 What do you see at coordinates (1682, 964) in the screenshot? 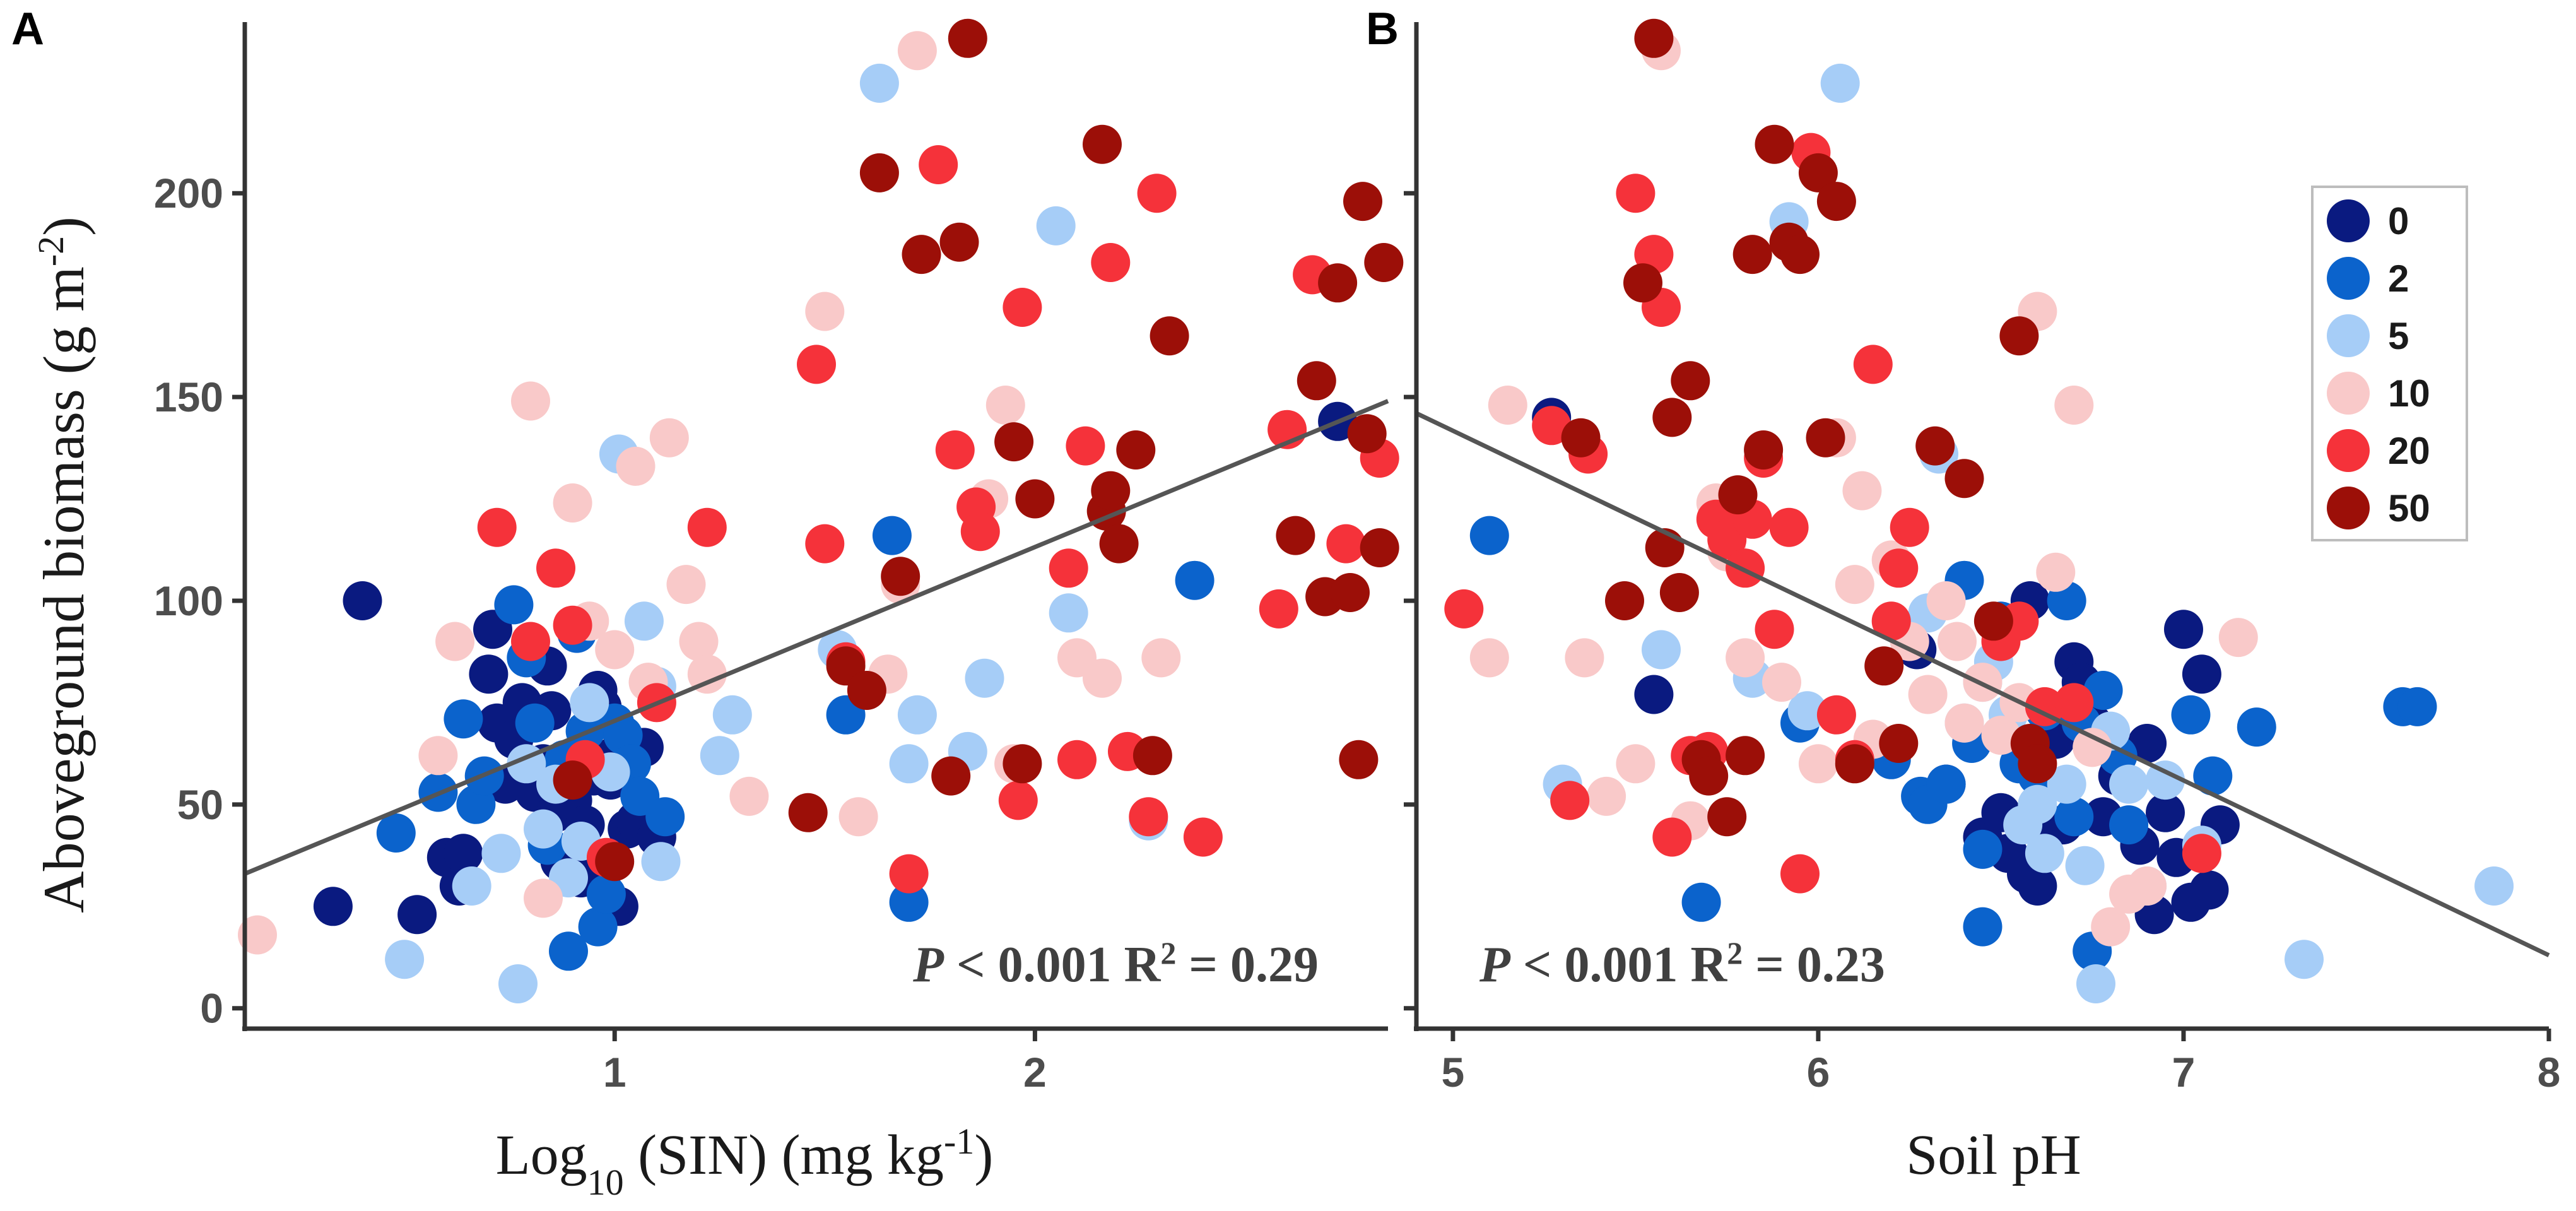
I see `panel-b-stats-annotation: P < 0.001 R2 = 0.23` at bounding box center [1682, 964].